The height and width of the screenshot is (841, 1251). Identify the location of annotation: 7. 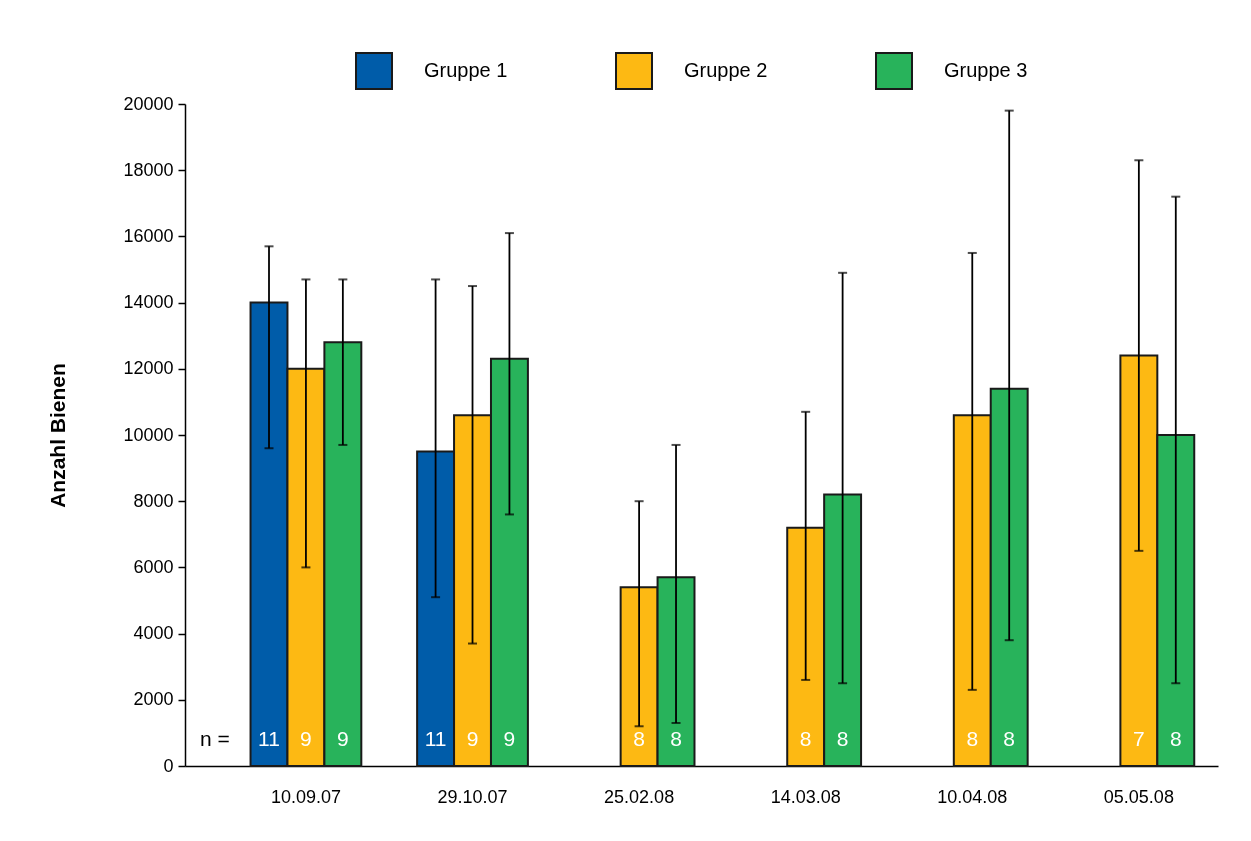
(1139, 738).